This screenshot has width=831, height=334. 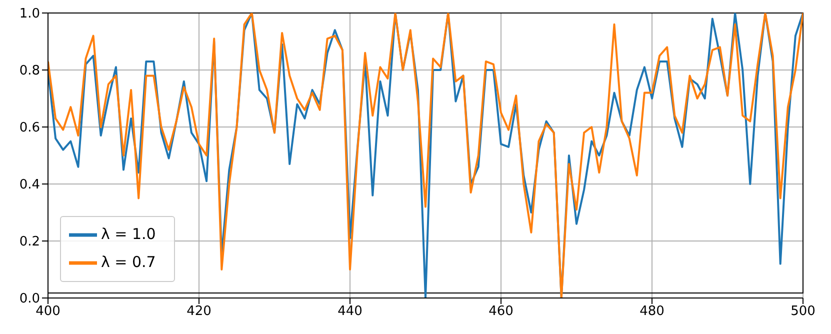 What do you see at coordinates (199, 312) in the screenshot?
I see `x-tick-label: 420` at bounding box center [199, 312].